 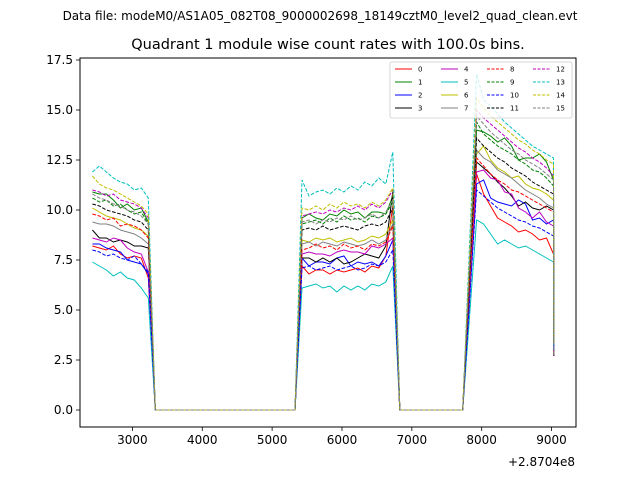 I want to click on legend-label-12: 12, so click(x=560, y=70).